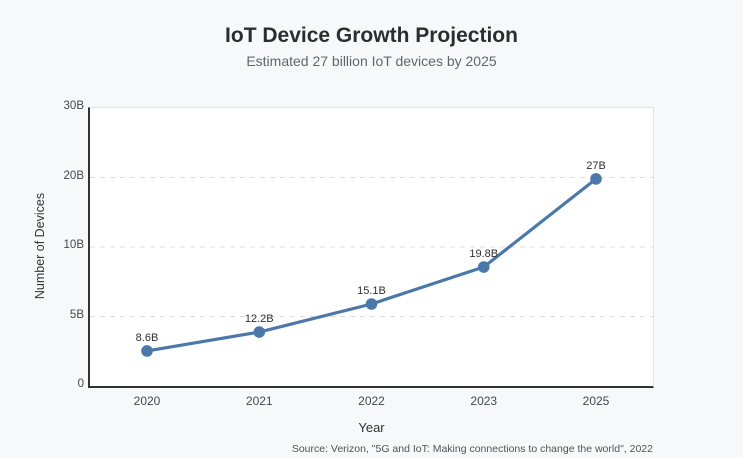  What do you see at coordinates (371, 427) in the screenshot?
I see `x-axis-title: Year` at bounding box center [371, 427].